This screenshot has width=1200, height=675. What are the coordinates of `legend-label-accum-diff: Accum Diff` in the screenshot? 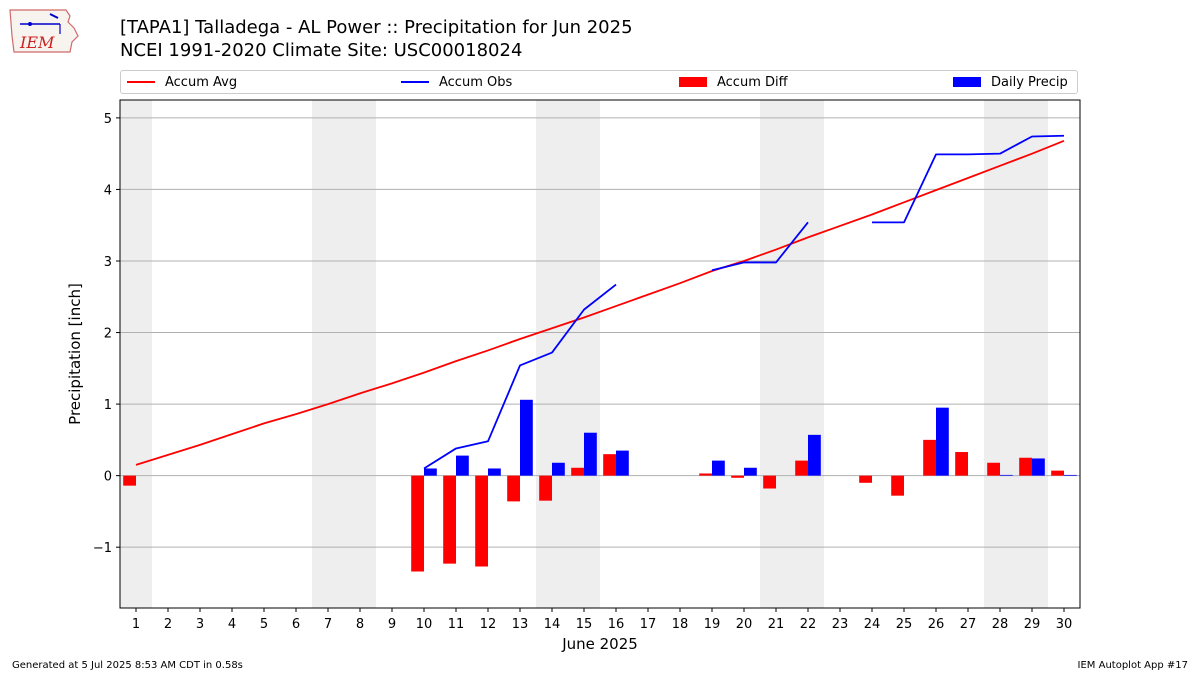 It's located at (752, 82).